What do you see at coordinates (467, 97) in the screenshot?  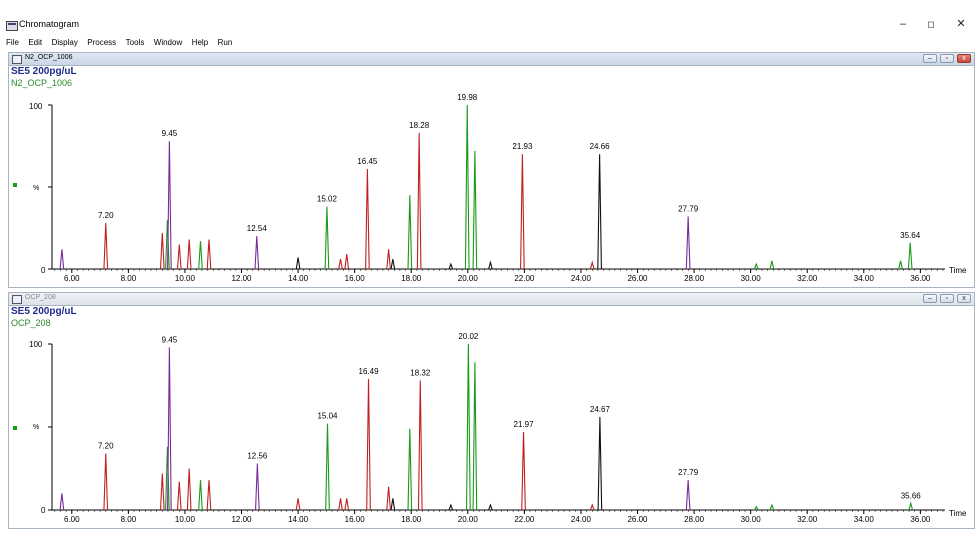 I see `peak-label: 19.98` at bounding box center [467, 97].